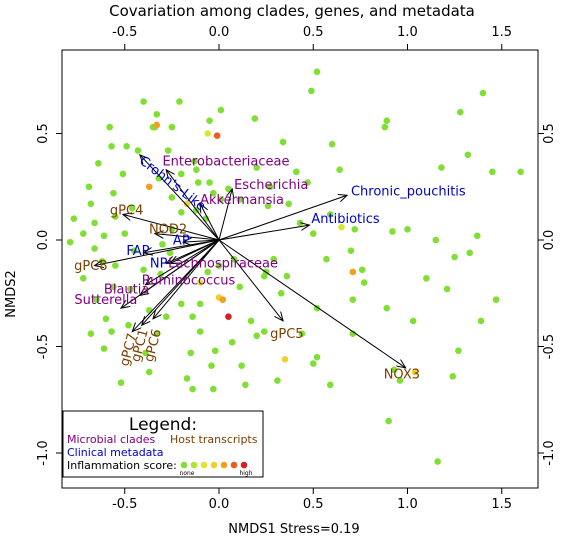  Describe the element at coordinates (111, 439) in the screenshot. I see `legend-microbial: Microbial clades` at that location.